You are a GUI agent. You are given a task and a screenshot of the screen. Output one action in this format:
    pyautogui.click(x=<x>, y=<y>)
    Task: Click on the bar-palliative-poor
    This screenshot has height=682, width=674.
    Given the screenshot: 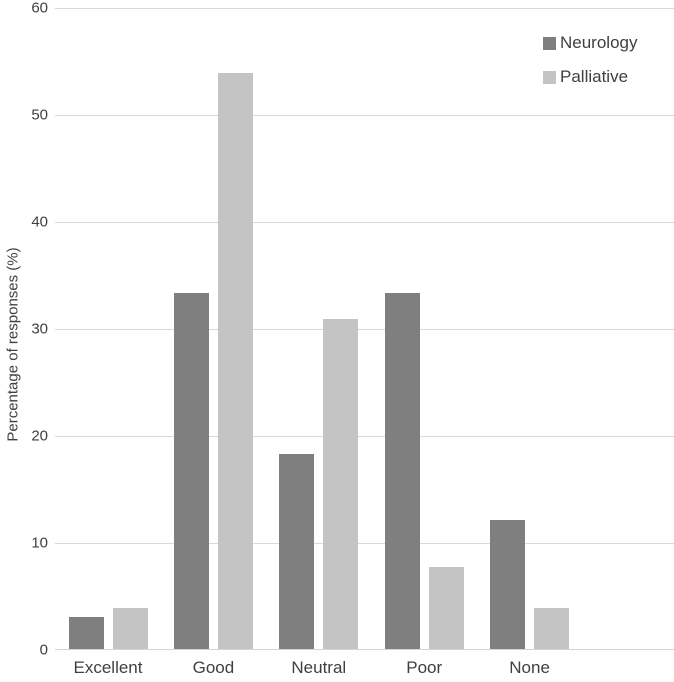 What is the action you would take?
    pyautogui.click(x=446, y=607)
    